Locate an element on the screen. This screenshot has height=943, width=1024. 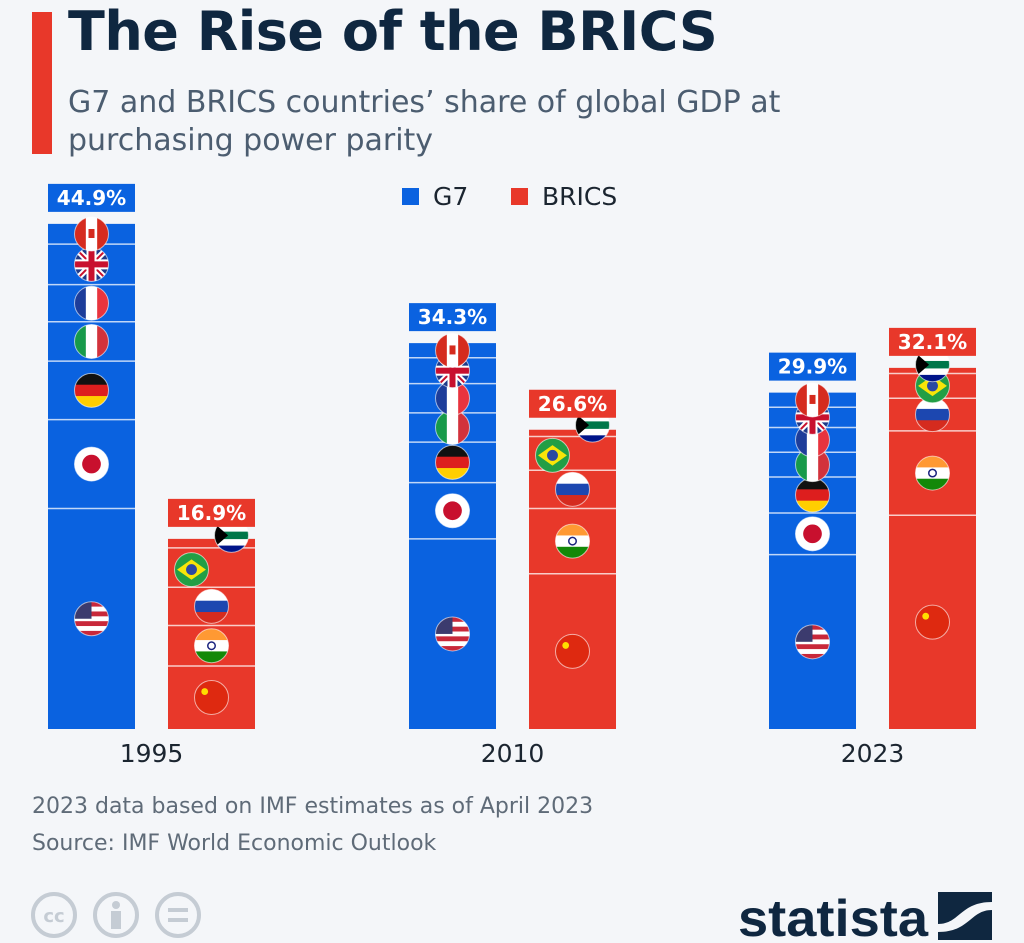
total-label-g7-1995: 44.9% is located at coordinates (91, 198).